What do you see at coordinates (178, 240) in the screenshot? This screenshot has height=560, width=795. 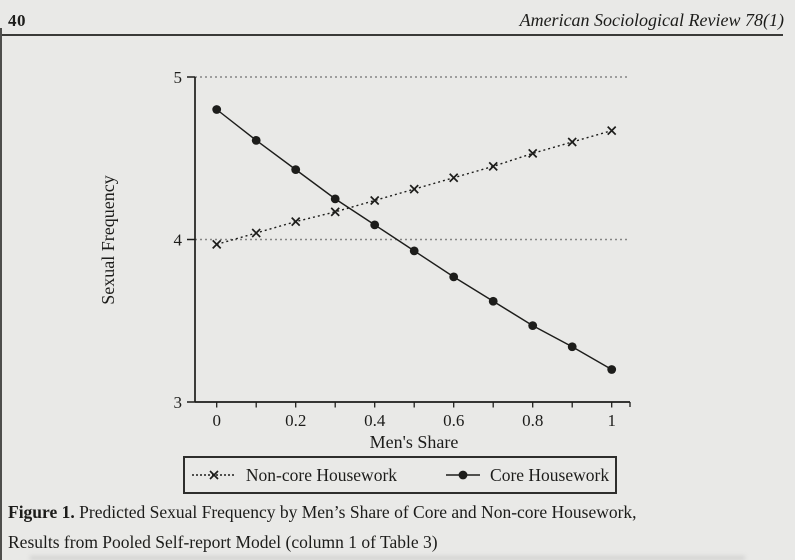 I see `y-tick-label: 4` at bounding box center [178, 240].